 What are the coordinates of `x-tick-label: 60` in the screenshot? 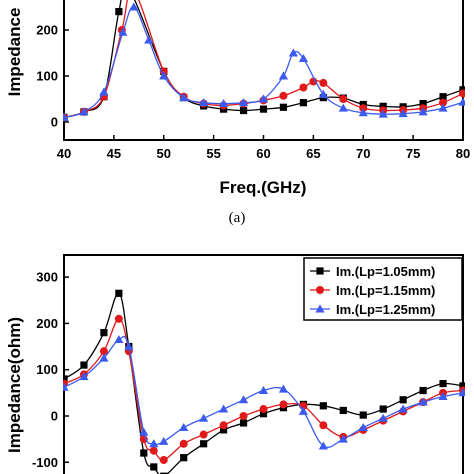 It's located at (263, 153).